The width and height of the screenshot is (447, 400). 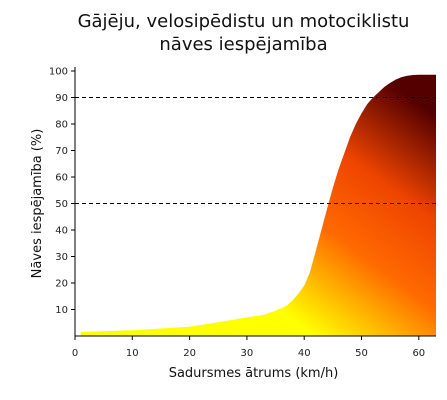 I want to click on x-axis-title: Sadursmes ātrums (km/h), so click(x=254, y=373).